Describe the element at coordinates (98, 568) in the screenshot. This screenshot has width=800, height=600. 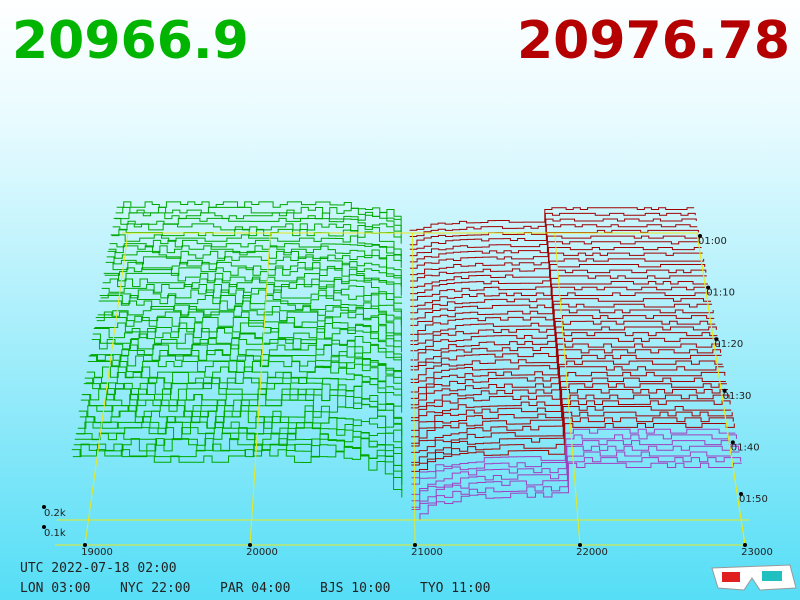
I see `utc-time: UTC 2022-07-18 02:00` at that location.